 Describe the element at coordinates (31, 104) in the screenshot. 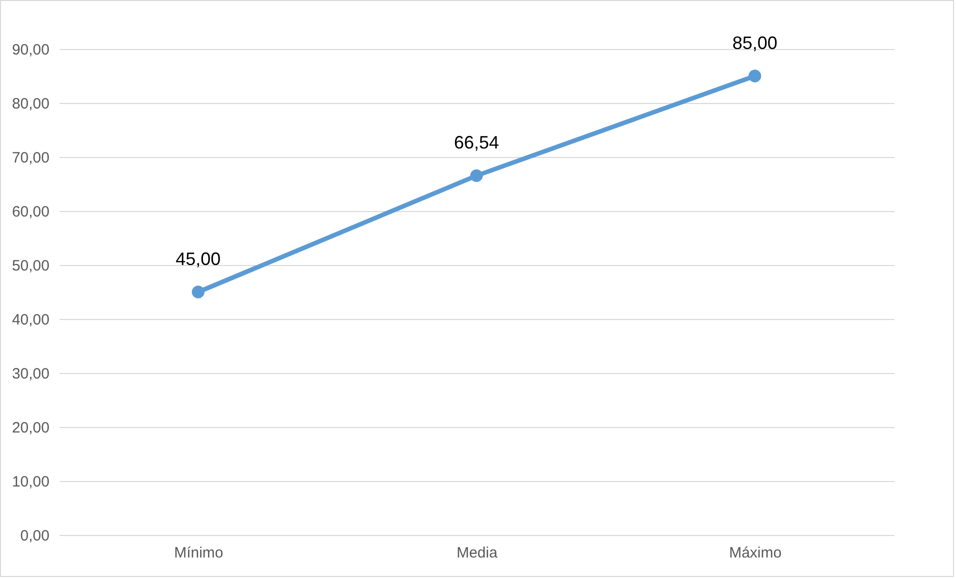

I see `y-tick-label: 80,00` at that location.